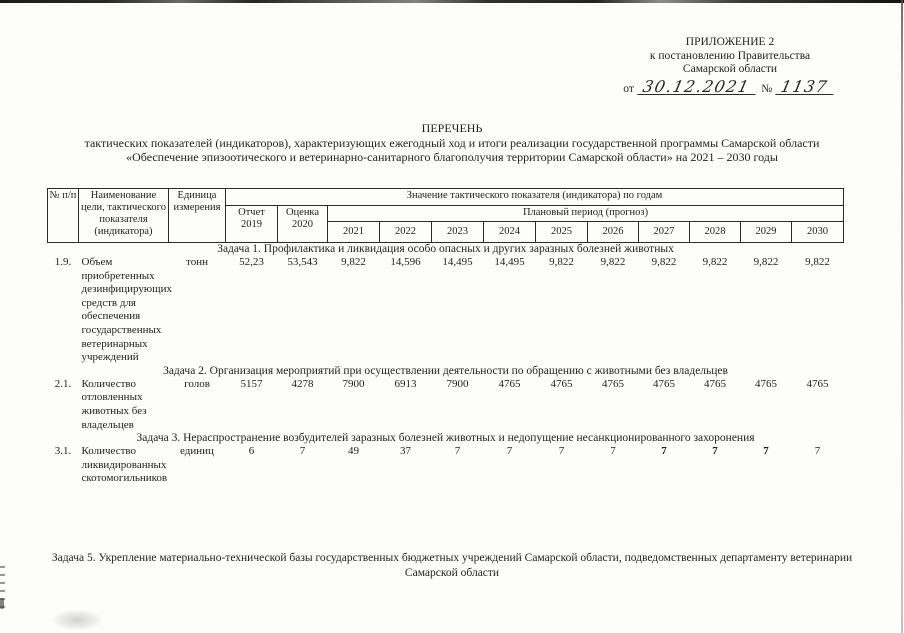 This screenshot has height=633, width=904. Describe the element at coordinates (302, 383) in the screenshot. I see `value-cell: 4278` at that location.